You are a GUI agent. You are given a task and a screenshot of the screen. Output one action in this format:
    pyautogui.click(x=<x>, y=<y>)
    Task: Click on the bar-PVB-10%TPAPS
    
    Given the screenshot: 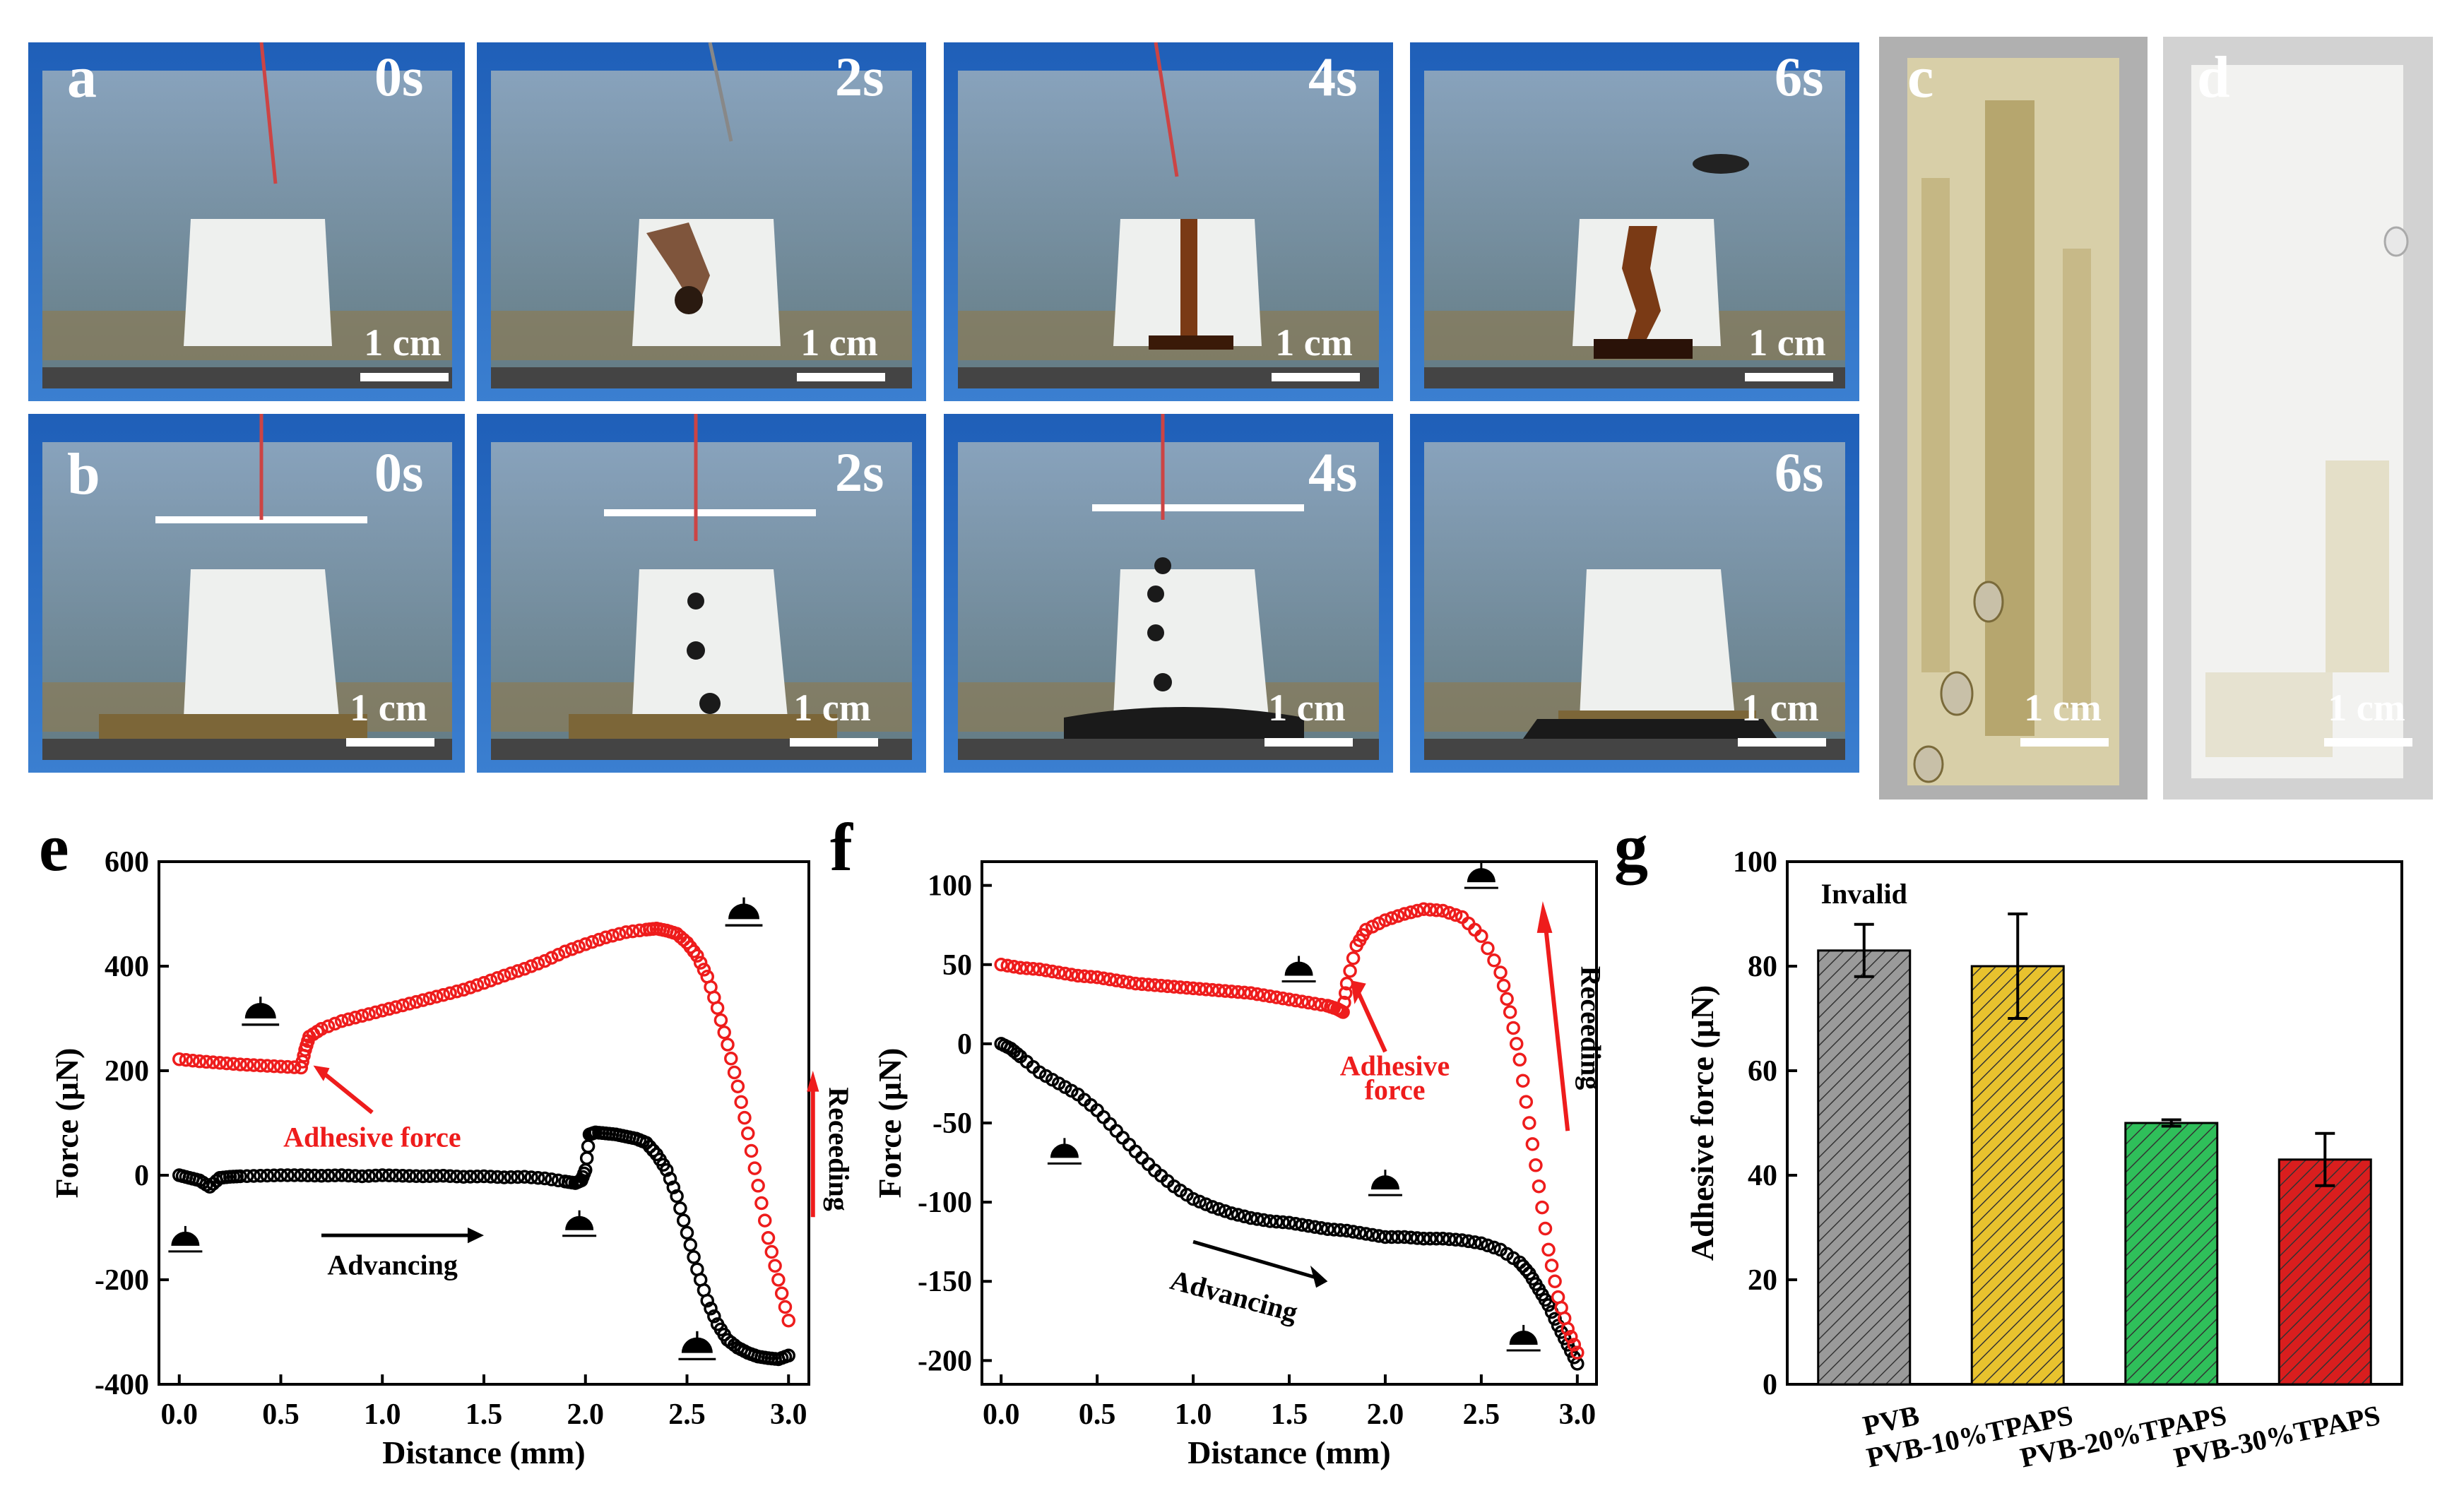 What is the action you would take?
    pyautogui.click(x=2017, y=1175)
    